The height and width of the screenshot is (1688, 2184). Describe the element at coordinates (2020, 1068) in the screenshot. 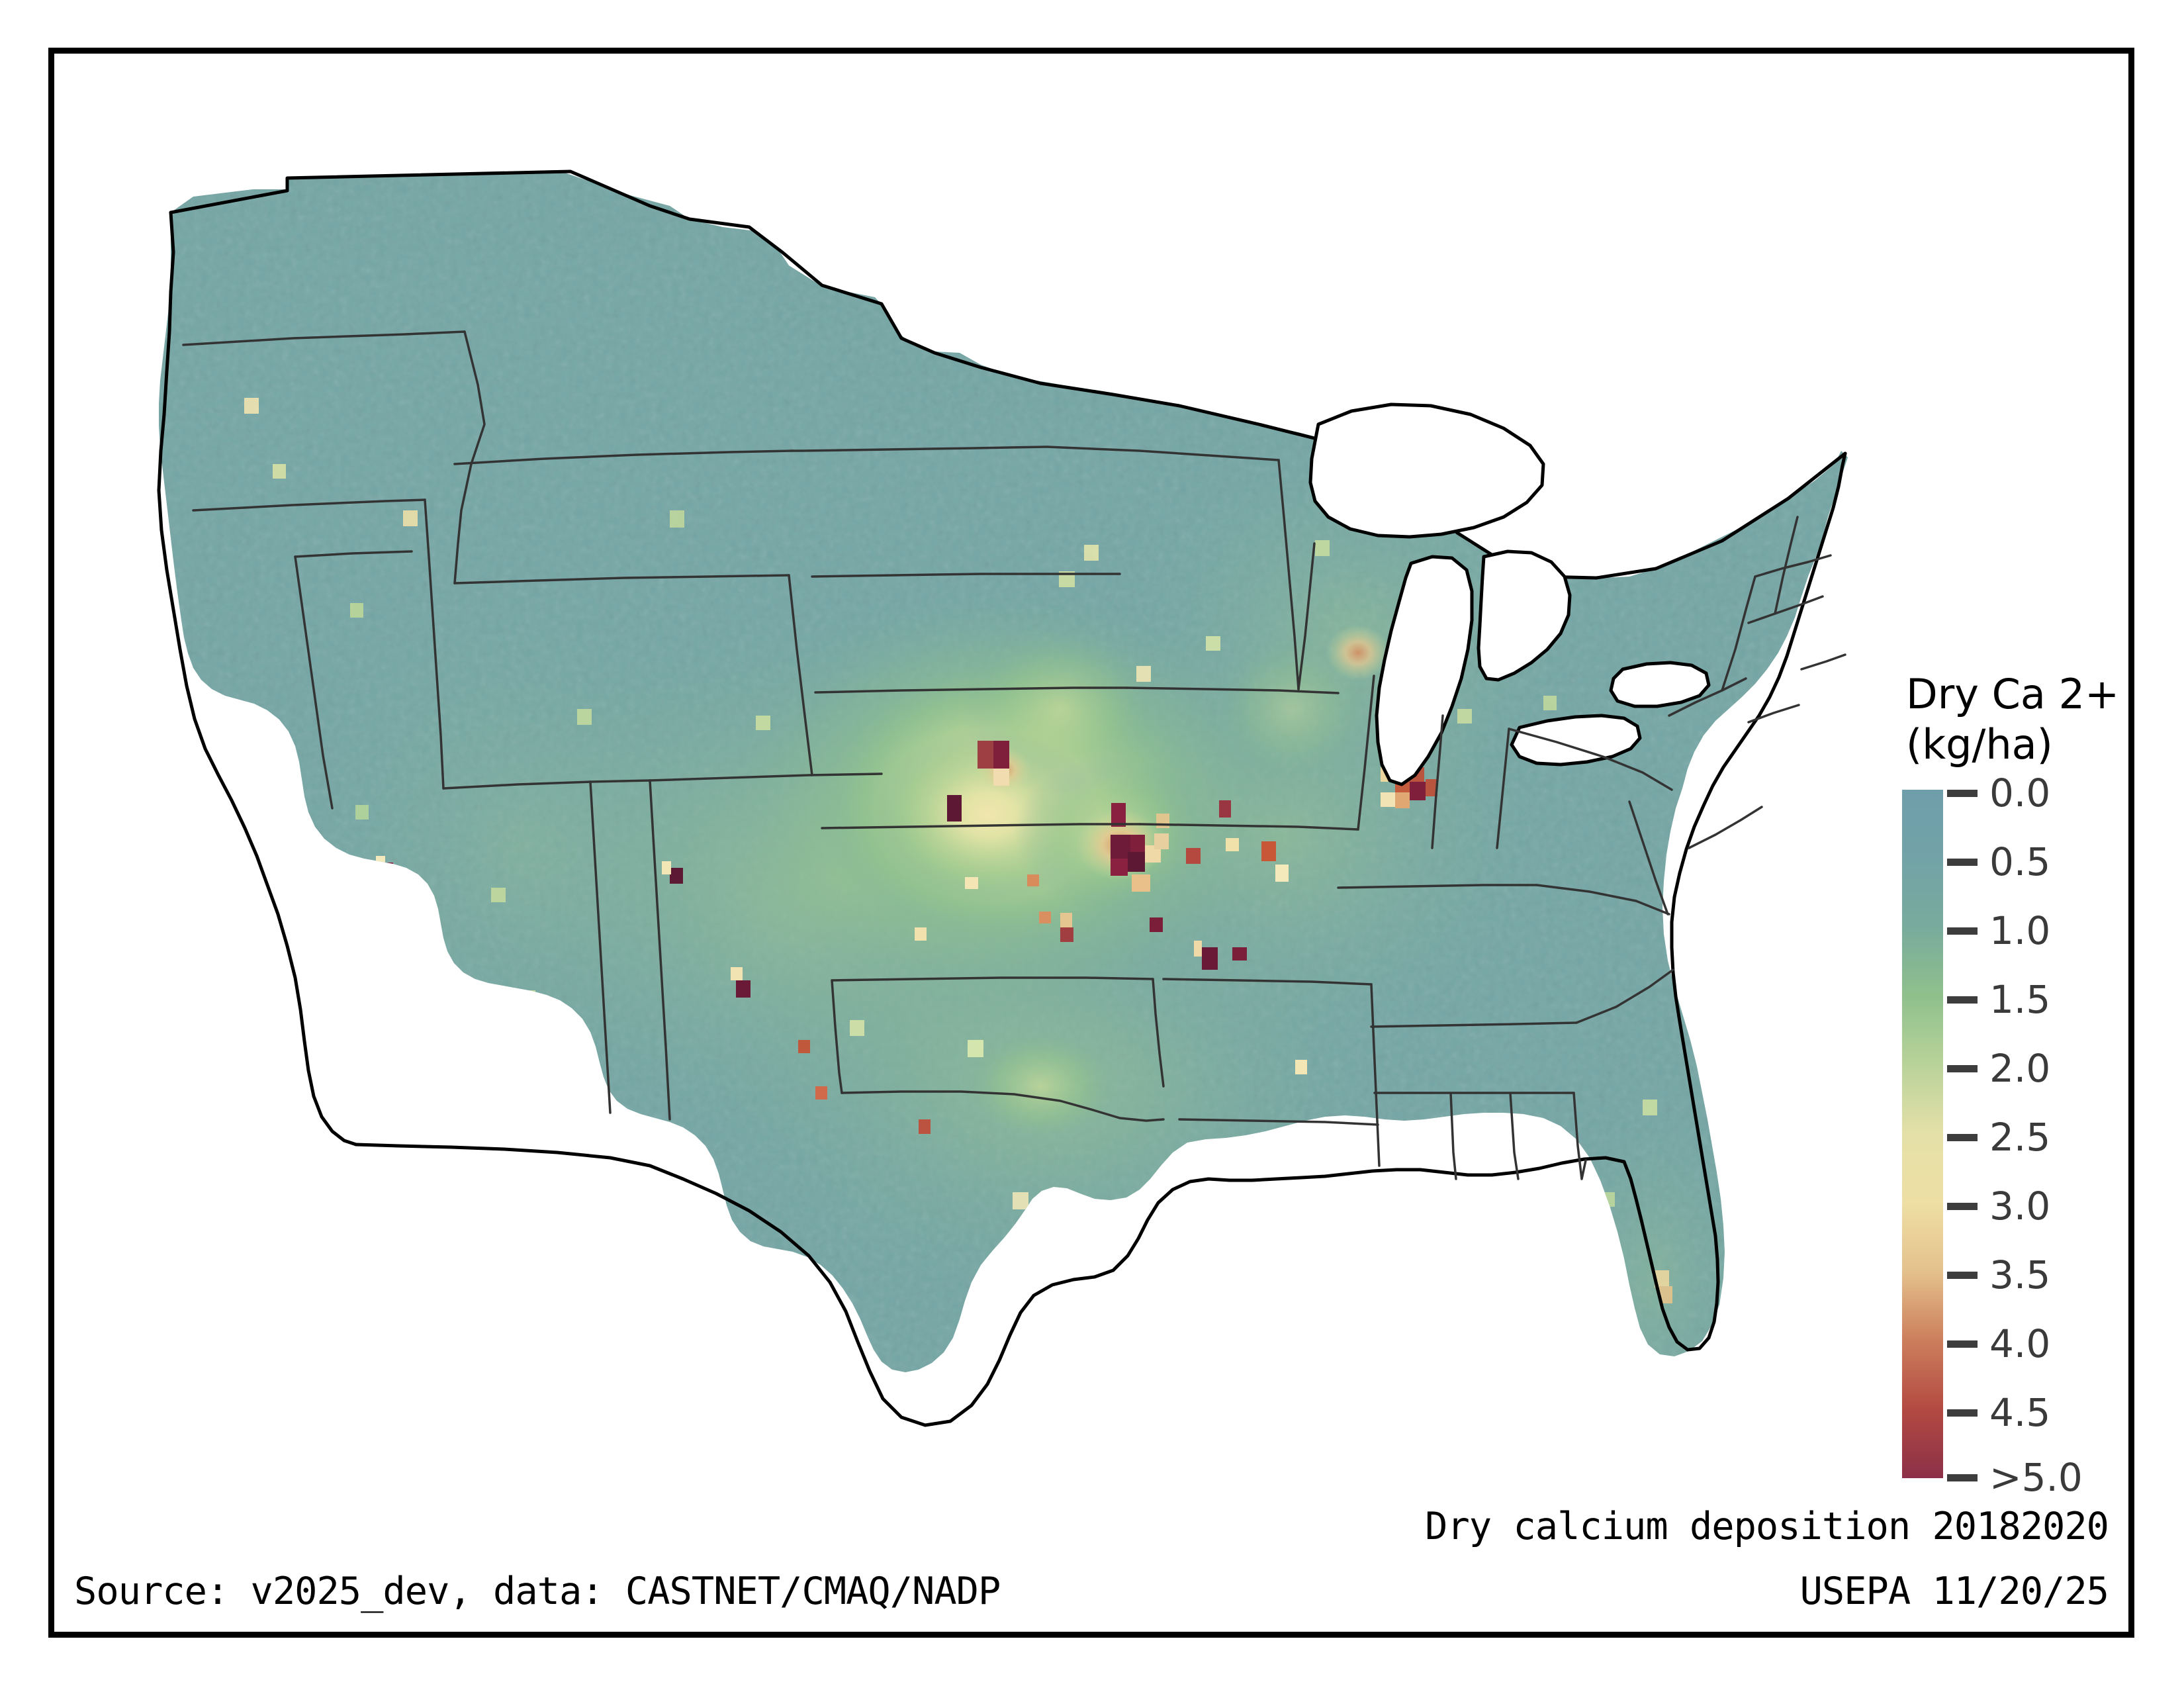

I see `colorbar-label-4: 2.0` at that location.